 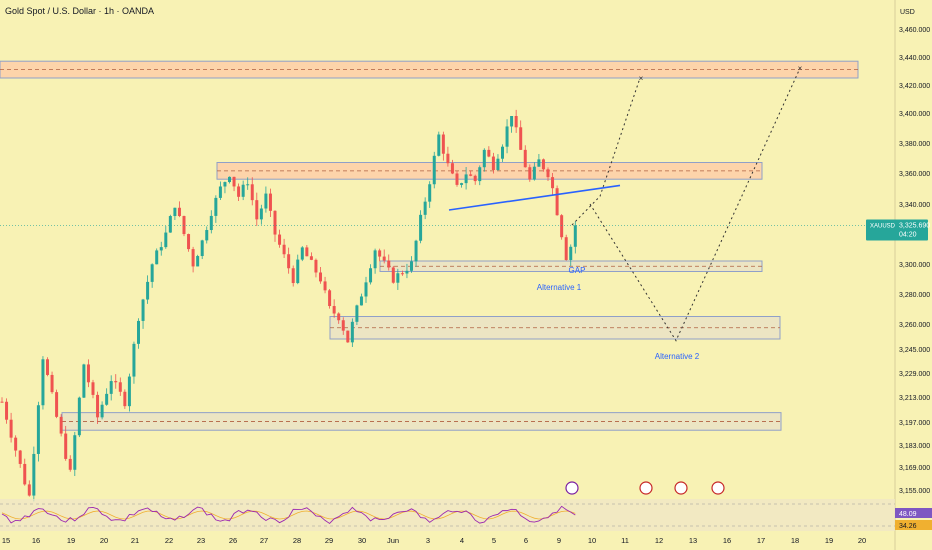 What do you see at coordinates (693, 540) in the screenshot?
I see `x-tick-label: 13` at bounding box center [693, 540].